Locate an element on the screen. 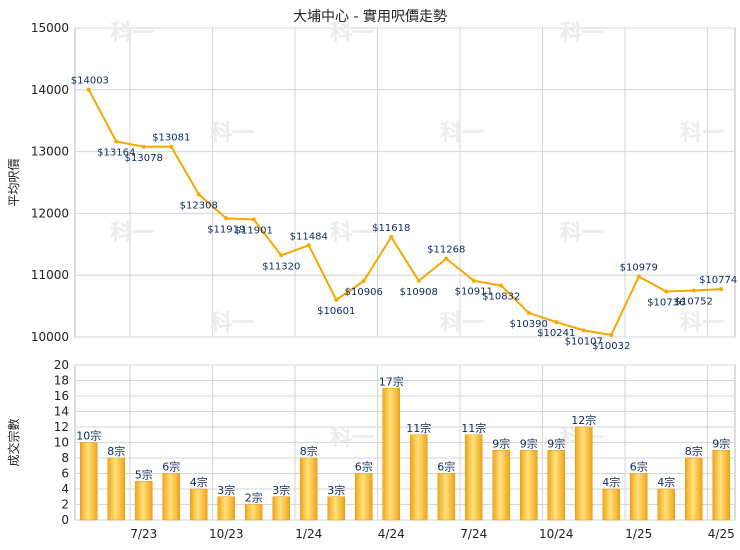  bar-y-tick-label: 2 is located at coordinates (65, 505).